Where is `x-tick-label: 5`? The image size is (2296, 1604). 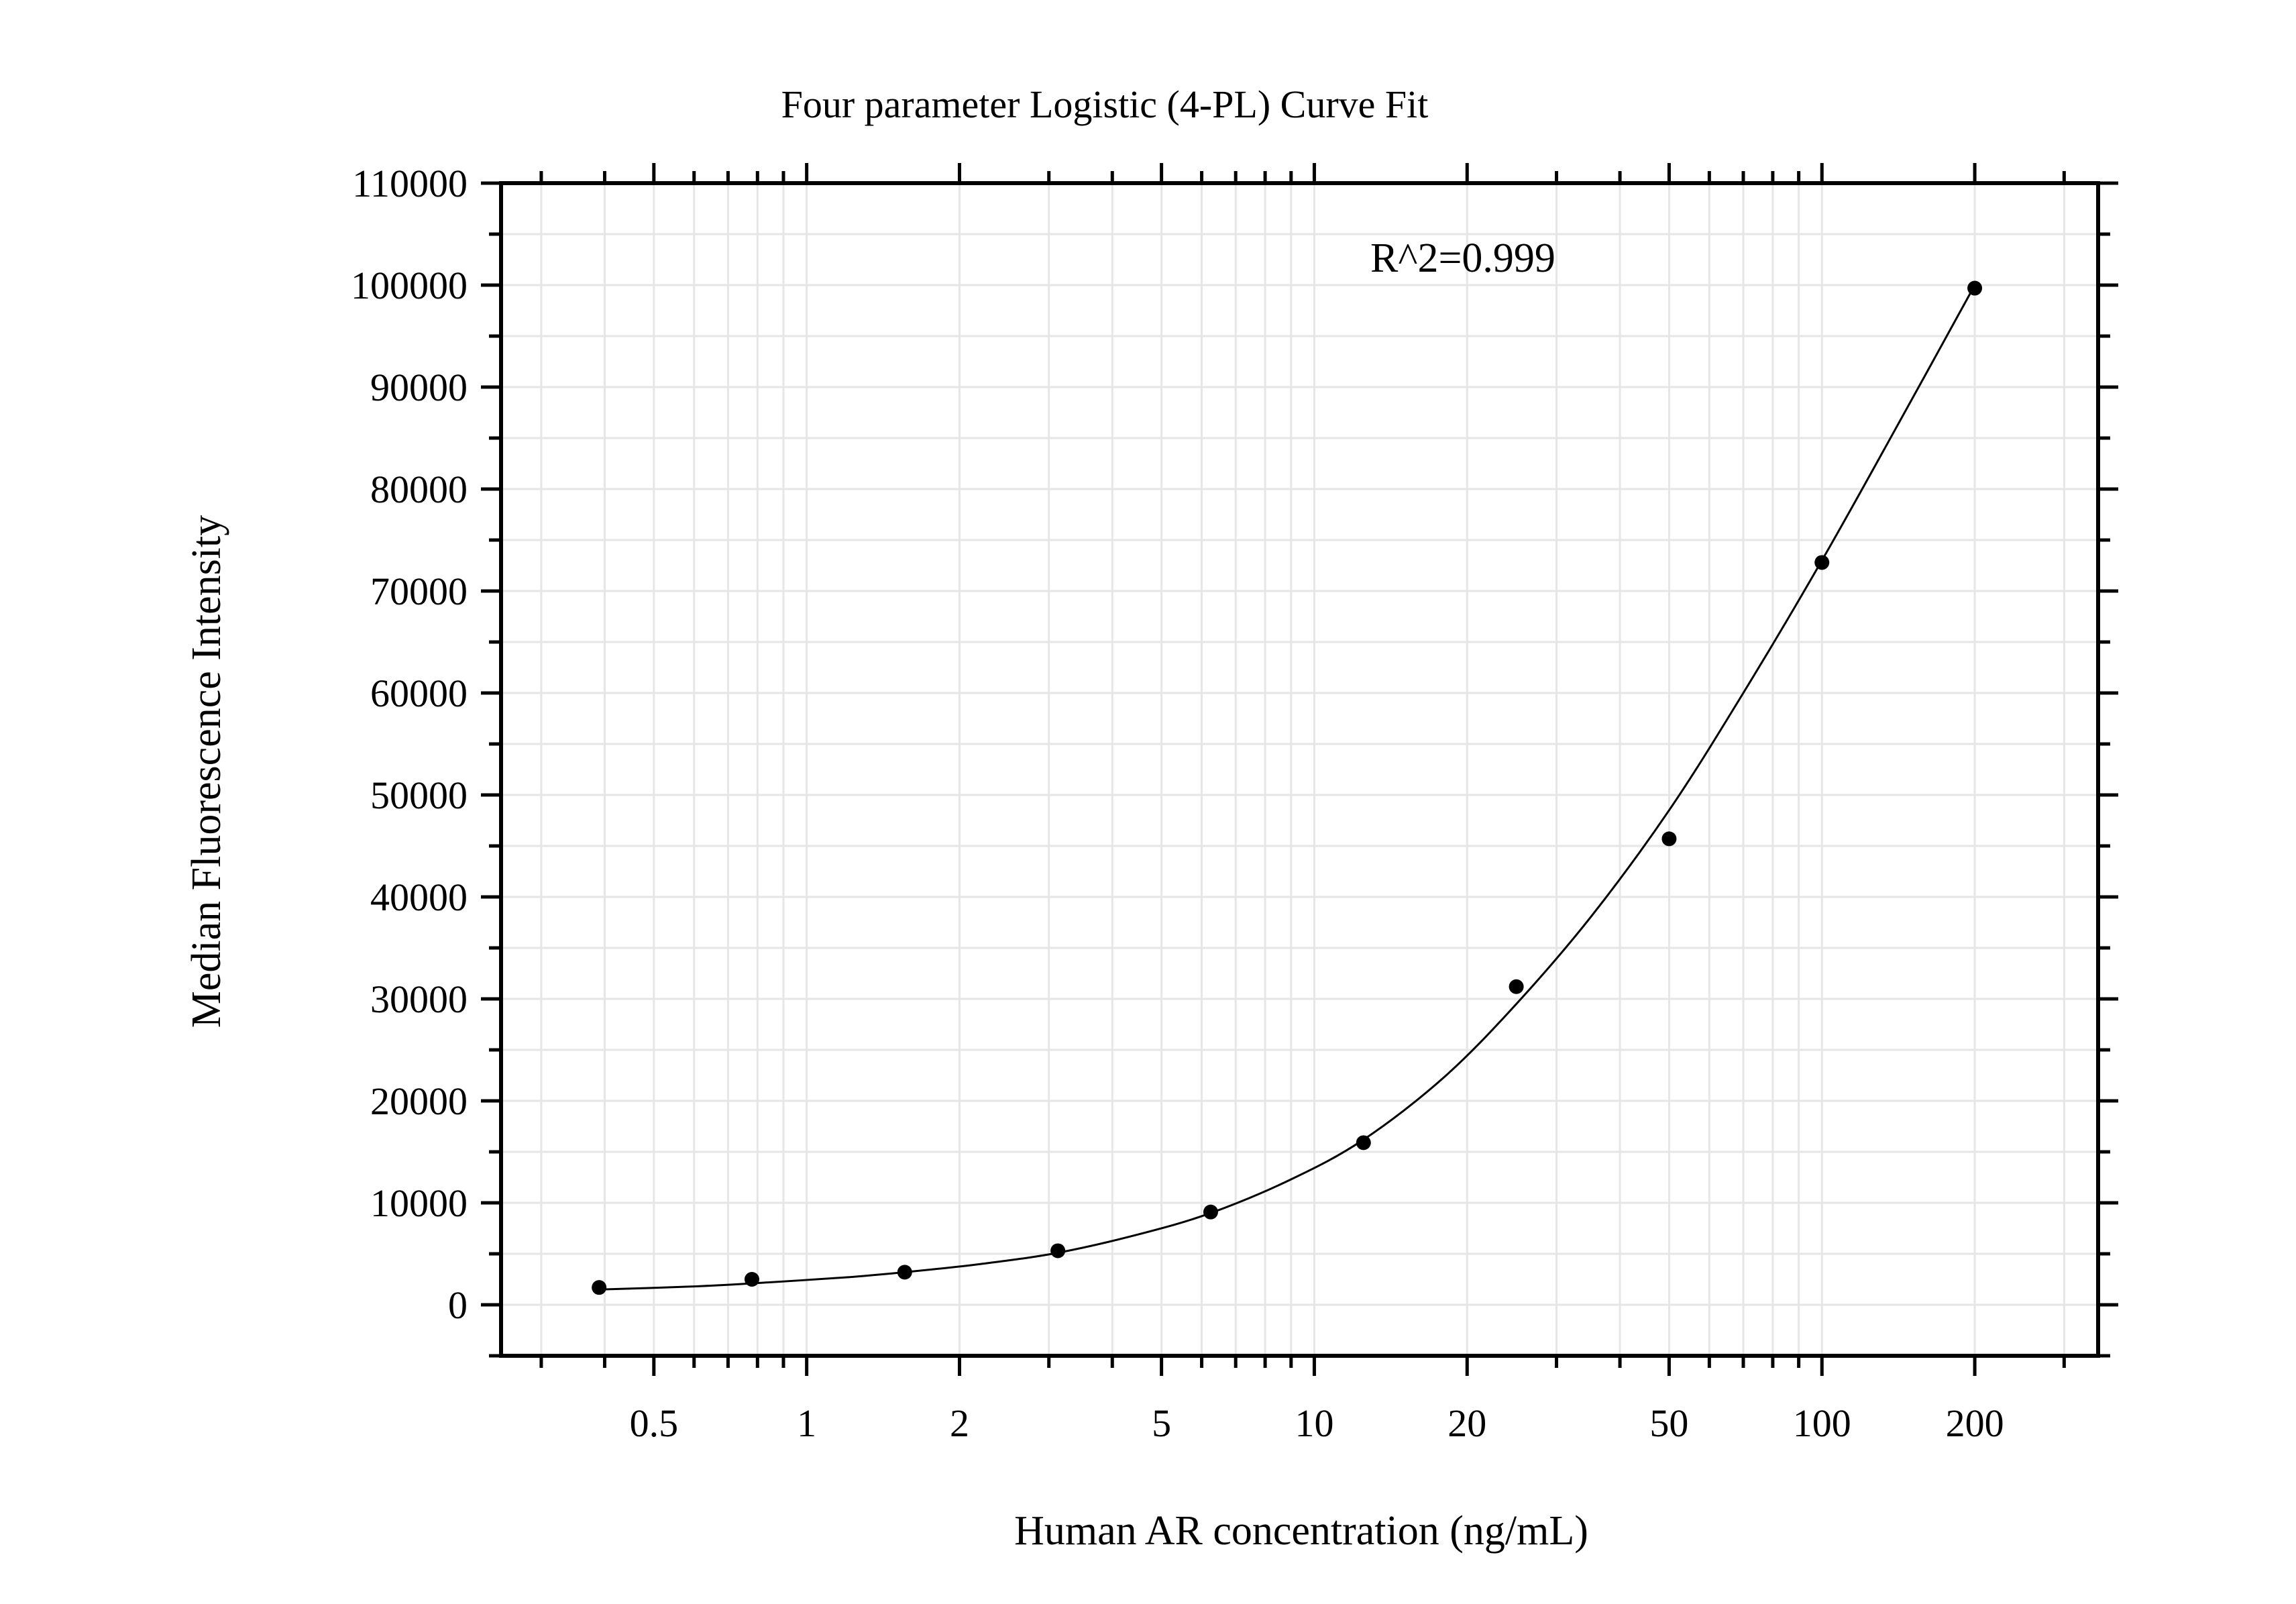
x-tick-label: 5 is located at coordinates (1161, 1423).